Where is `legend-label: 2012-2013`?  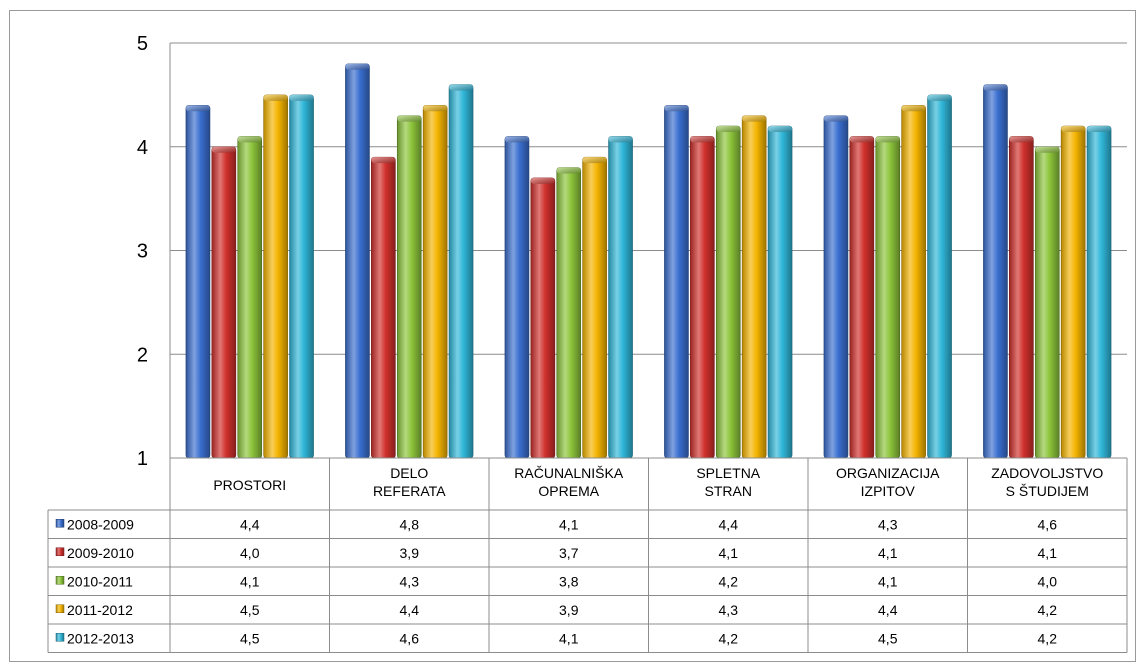
legend-label: 2012-2013 is located at coordinates (100, 638).